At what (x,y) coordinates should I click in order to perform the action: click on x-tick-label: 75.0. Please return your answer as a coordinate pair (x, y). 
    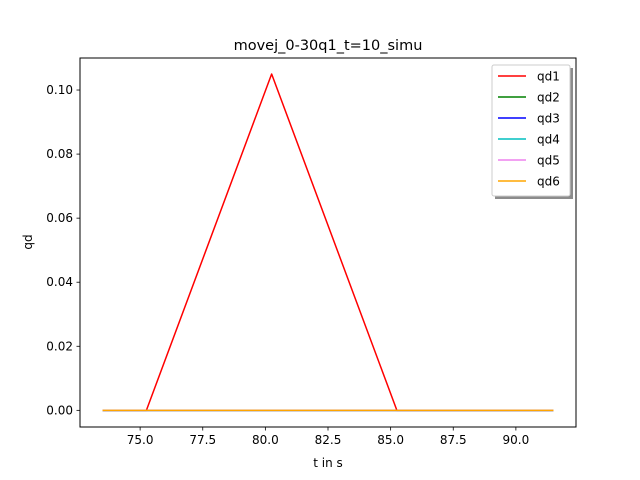
    Looking at the image, I should click on (140, 440).